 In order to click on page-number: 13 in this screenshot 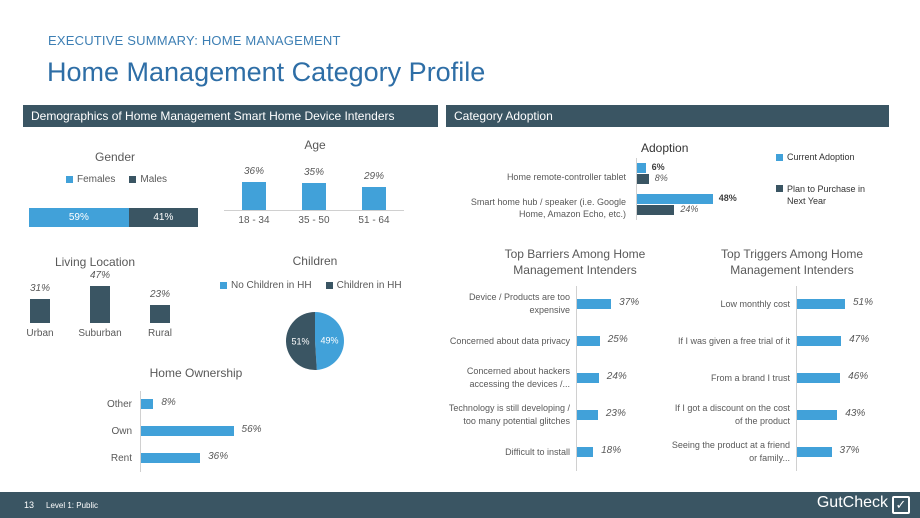, I will do `click(29, 505)`.